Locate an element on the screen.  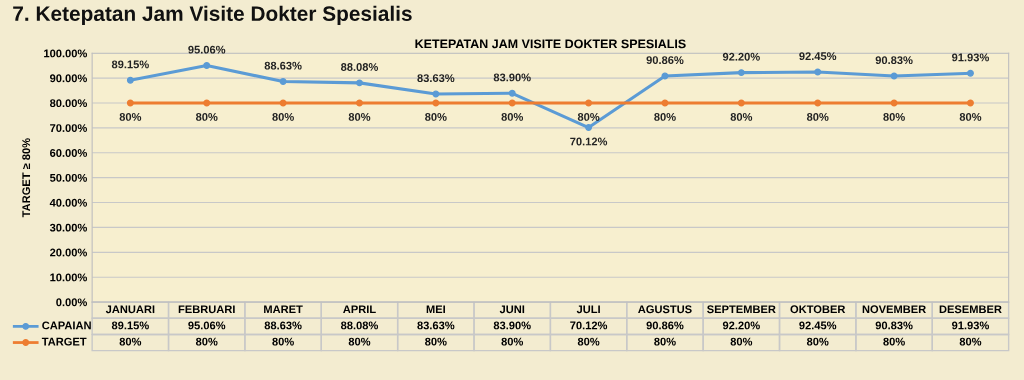
x-tick-label: APRIL is located at coordinates (359, 309).